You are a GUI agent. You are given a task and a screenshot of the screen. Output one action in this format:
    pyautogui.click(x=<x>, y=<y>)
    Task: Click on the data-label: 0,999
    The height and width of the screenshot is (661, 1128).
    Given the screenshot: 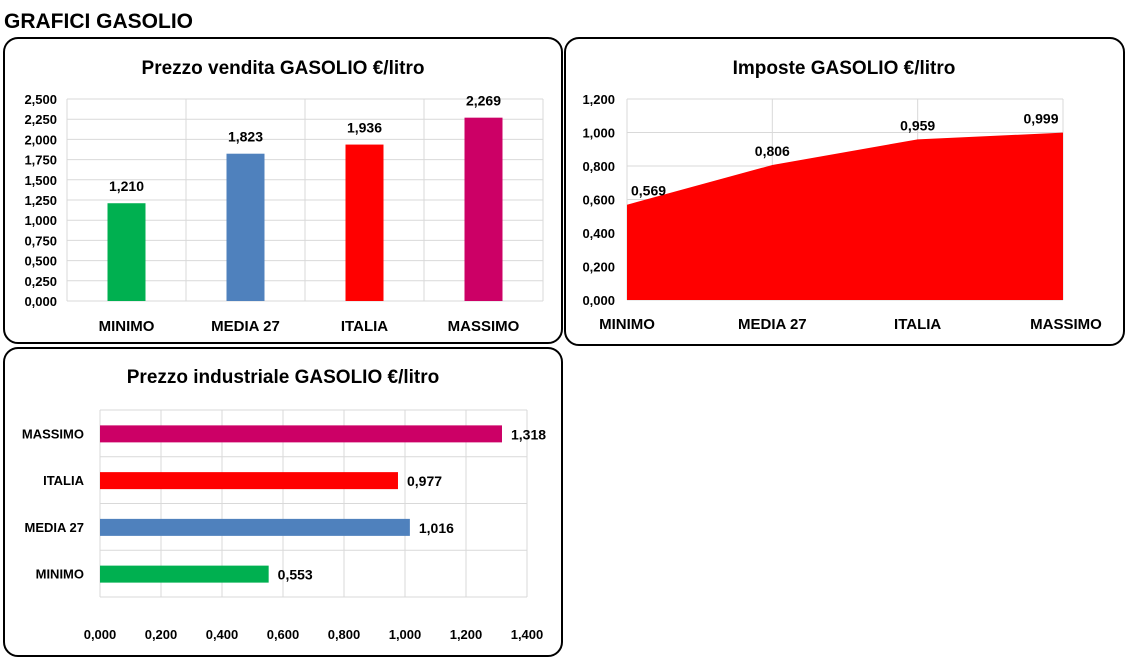 What is the action you would take?
    pyautogui.click(x=1040, y=119)
    